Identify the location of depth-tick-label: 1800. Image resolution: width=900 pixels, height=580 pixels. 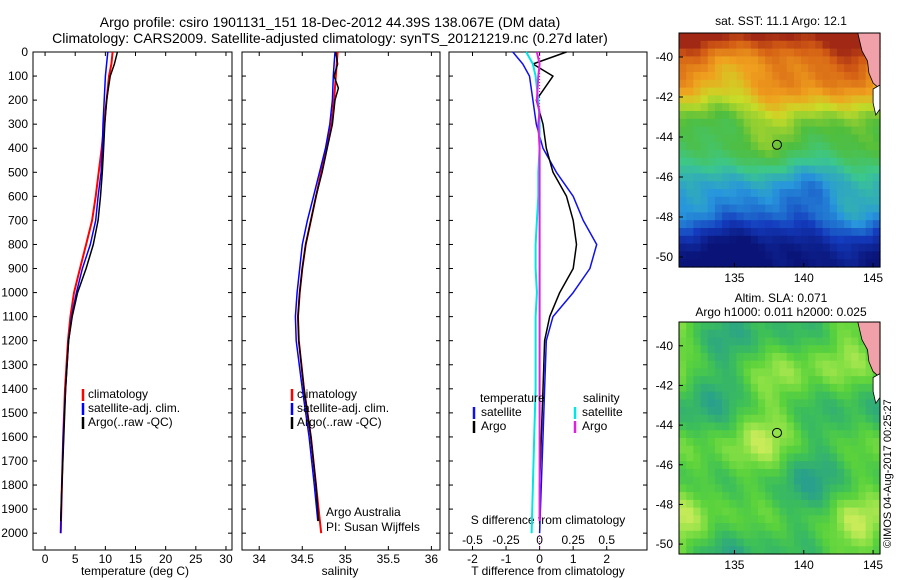
(14, 485).